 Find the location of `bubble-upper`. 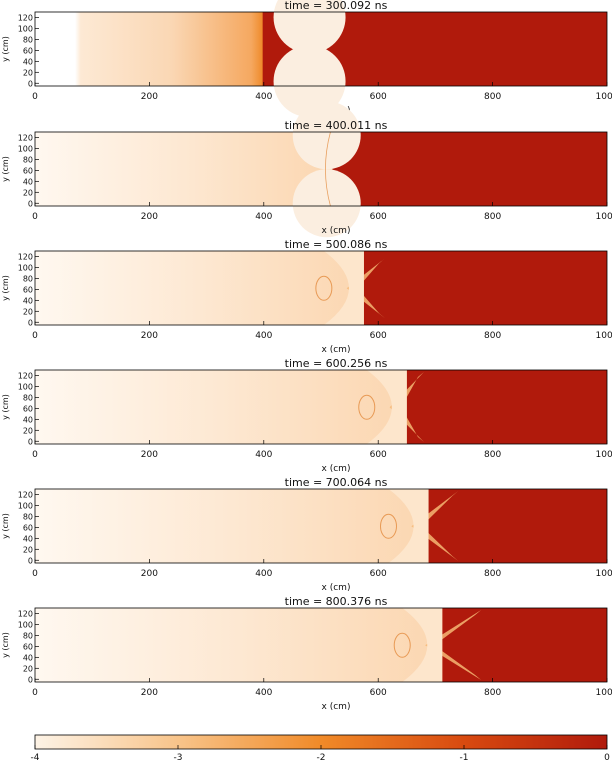

bubble-upper is located at coordinates (309, 27).